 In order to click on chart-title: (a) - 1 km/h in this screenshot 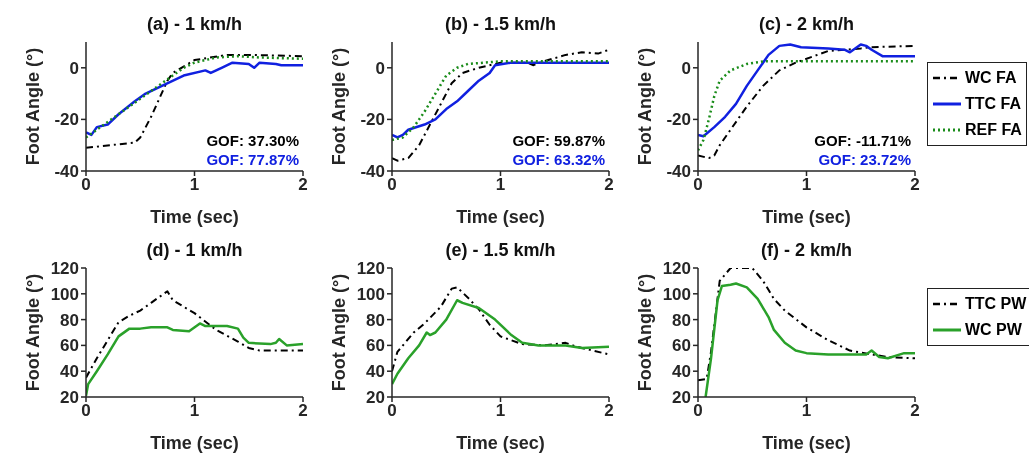, I will do `click(194, 24)`.